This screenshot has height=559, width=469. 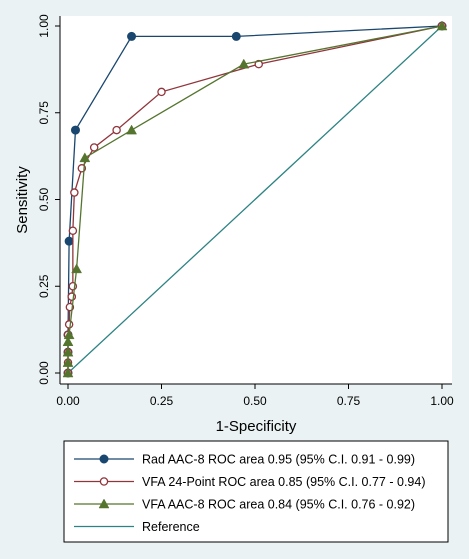 I want to click on legend-label: Reference, so click(x=171, y=527).